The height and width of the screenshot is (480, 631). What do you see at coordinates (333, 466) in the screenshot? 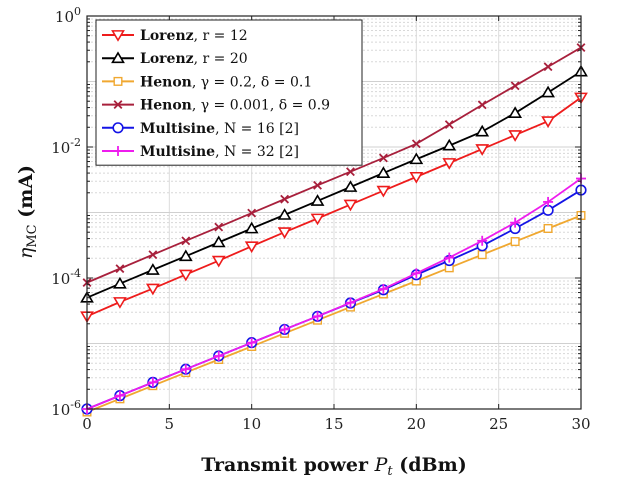
I see `x-axis-label: Transmit power Pt (dBm)` at bounding box center [333, 466].